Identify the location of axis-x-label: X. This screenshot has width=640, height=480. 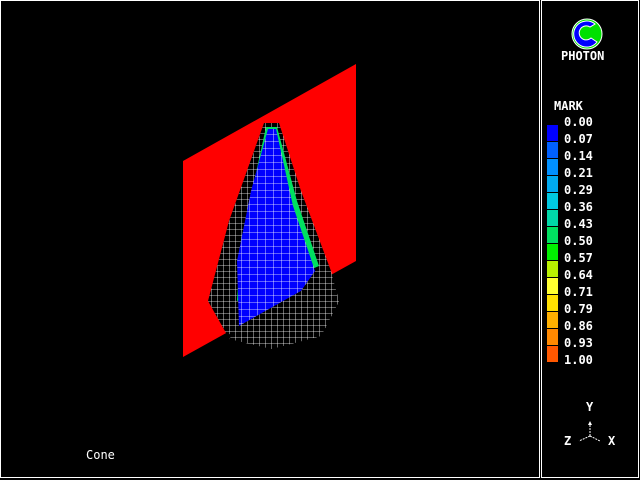
(612, 441).